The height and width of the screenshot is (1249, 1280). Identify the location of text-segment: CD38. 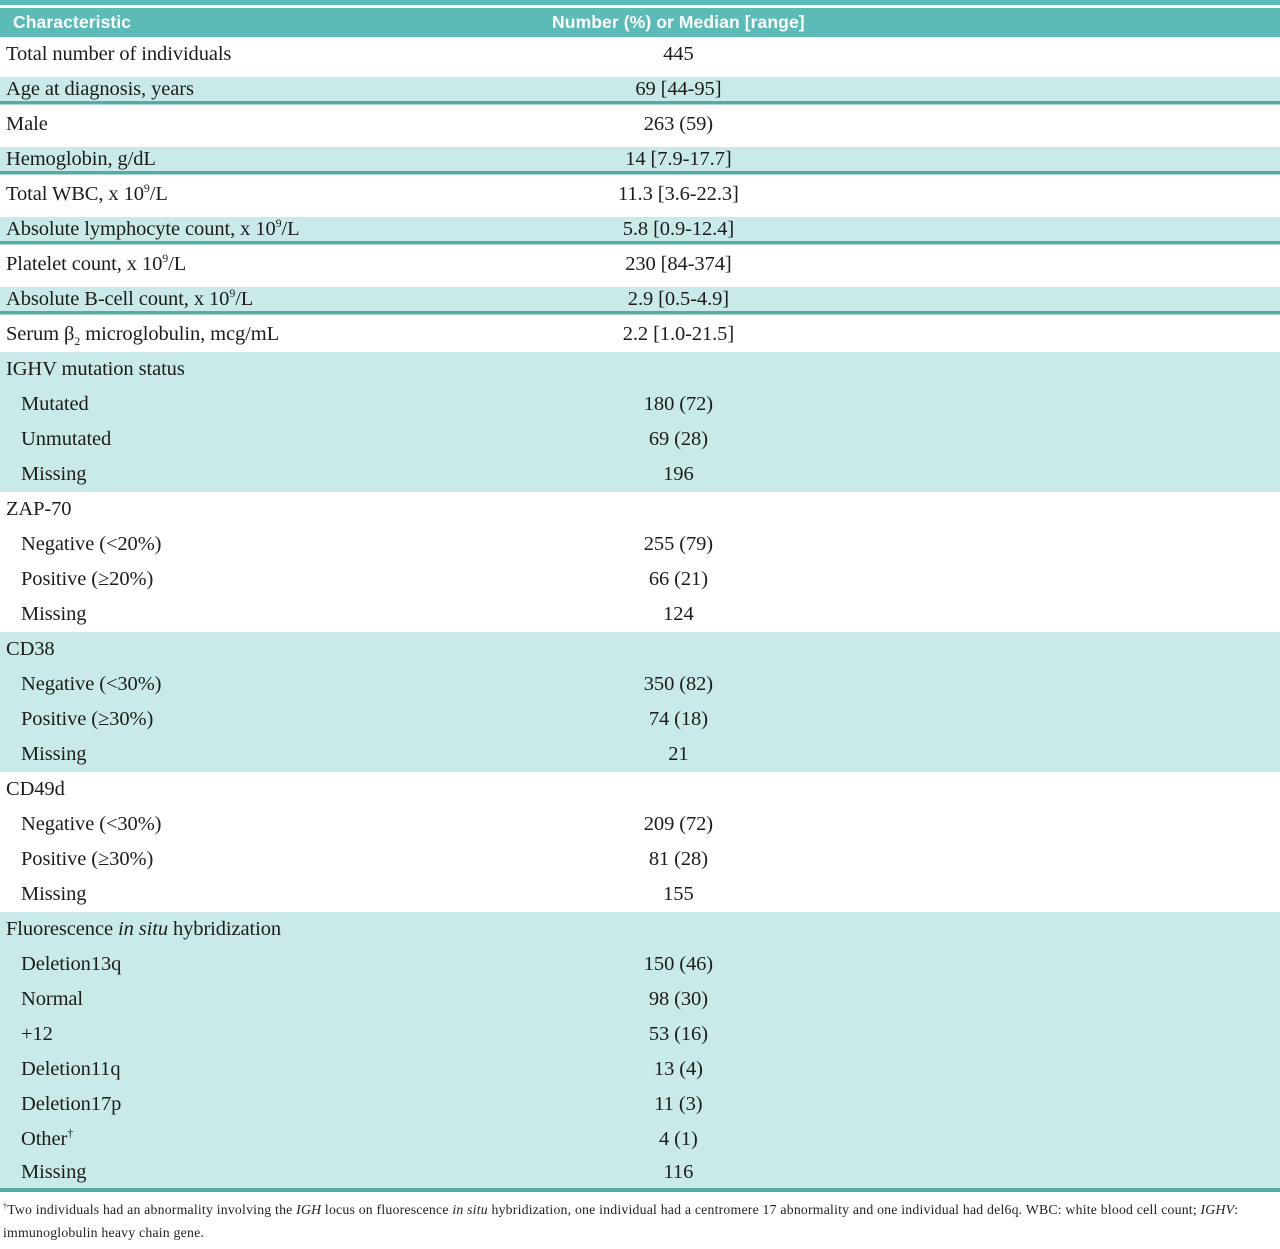
(30, 649).